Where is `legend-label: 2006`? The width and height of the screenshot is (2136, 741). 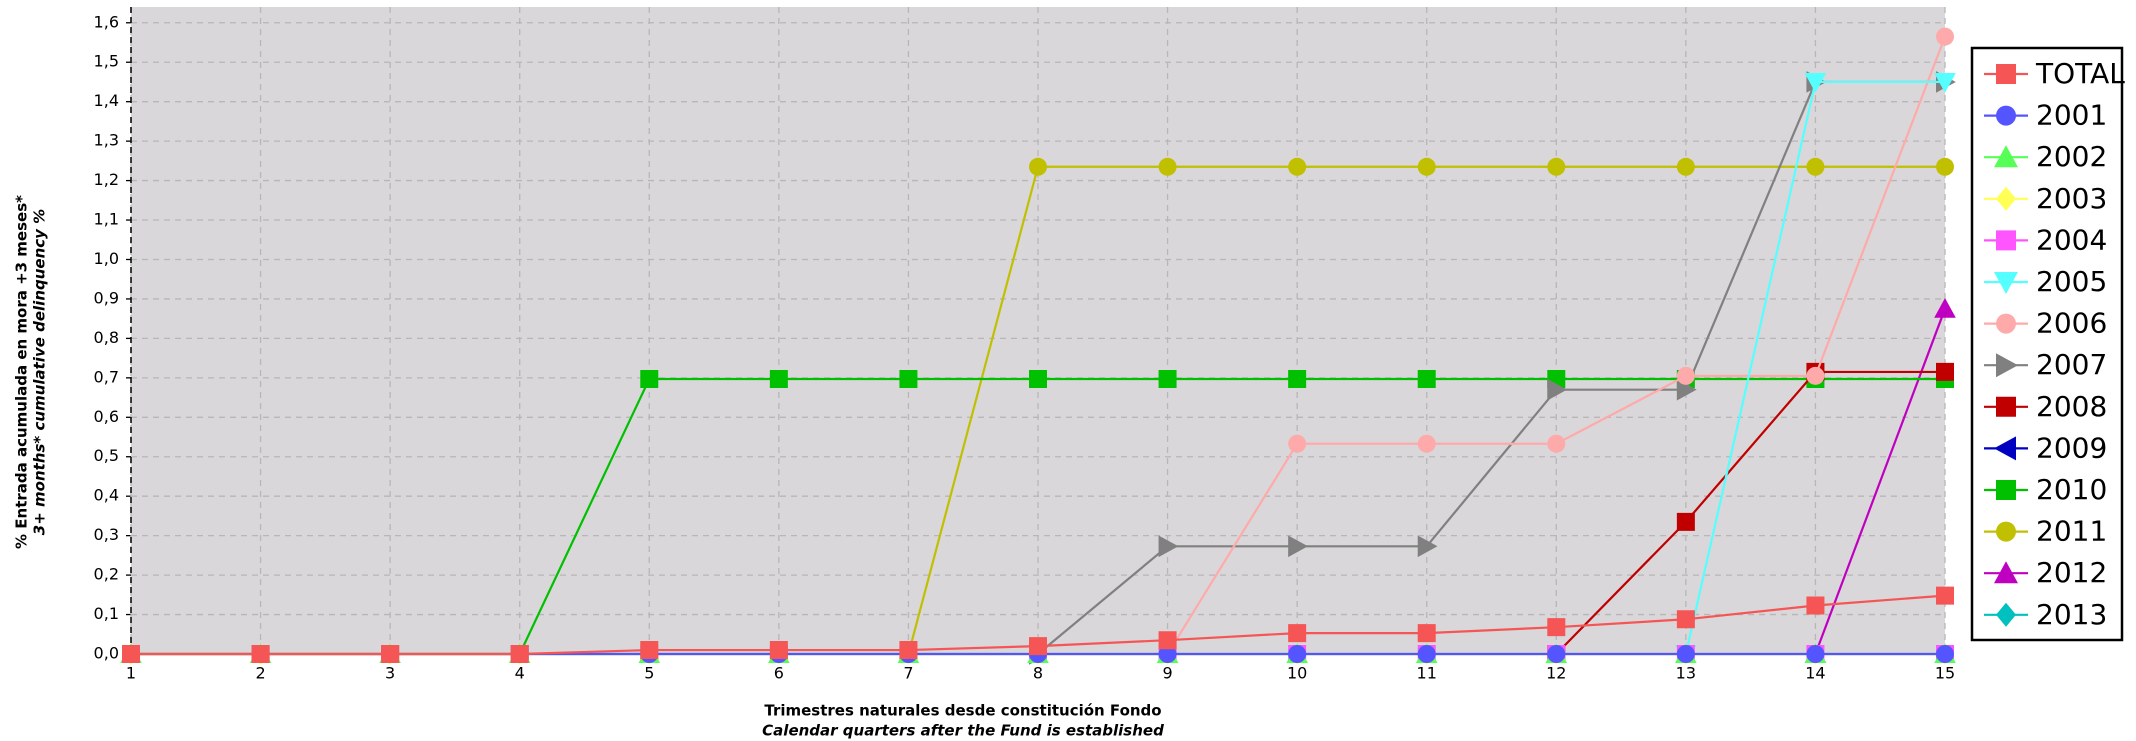 legend-label: 2006 is located at coordinates (2071, 323).